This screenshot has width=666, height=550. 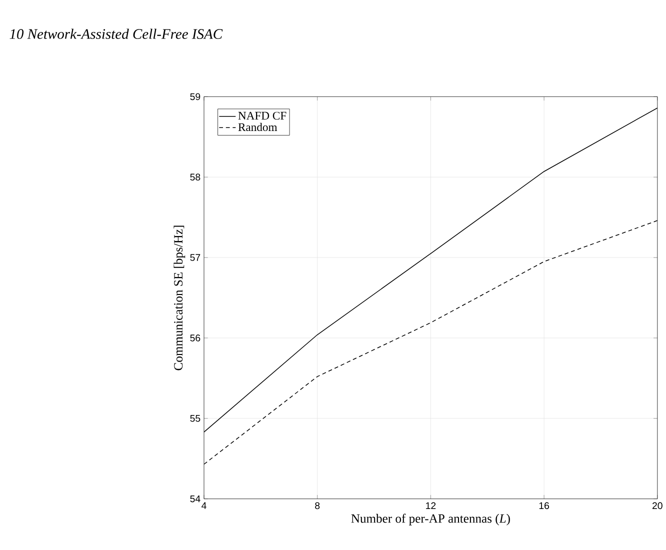 I want to click on x-tick-label: 12, so click(x=431, y=505).